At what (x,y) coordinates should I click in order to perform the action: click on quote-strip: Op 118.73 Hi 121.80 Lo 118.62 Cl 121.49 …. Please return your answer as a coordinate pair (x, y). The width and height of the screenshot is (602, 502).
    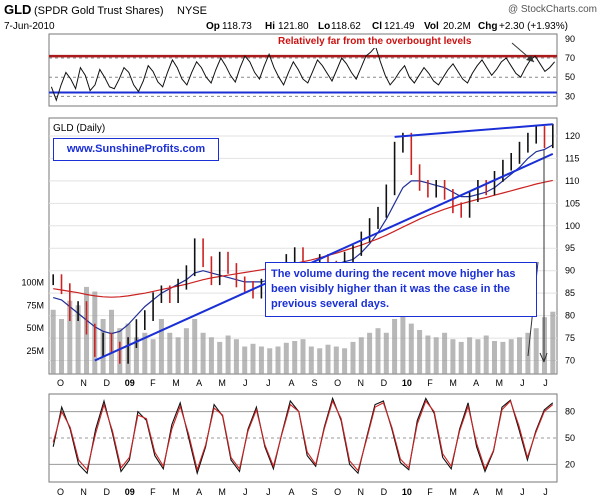
    Looking at the image, I should click on (387, 26).